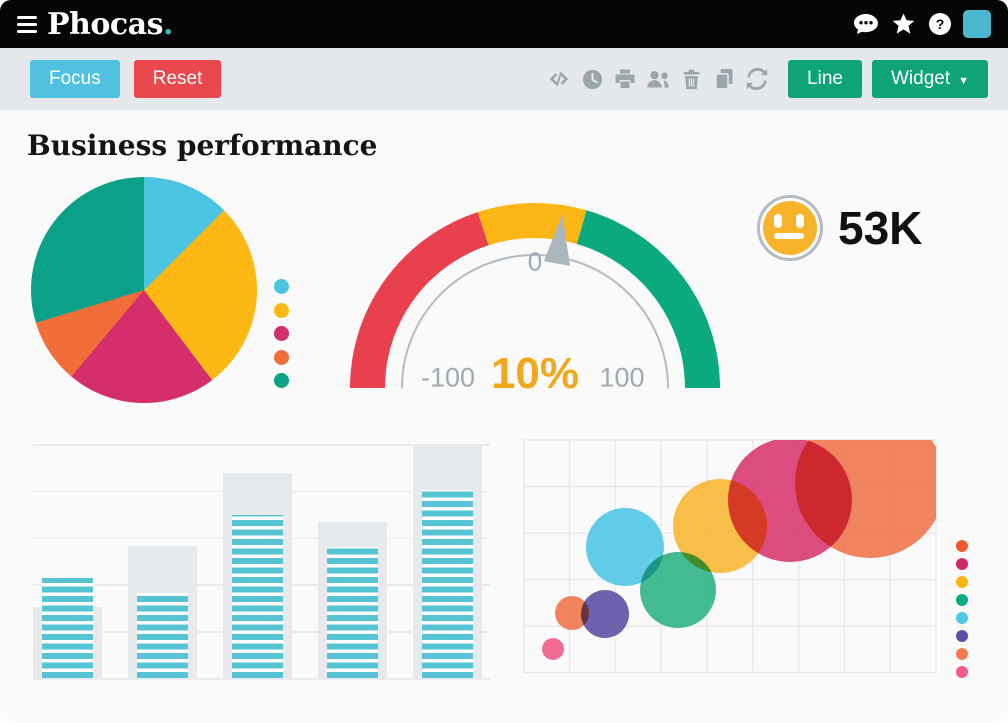 The width and height of the screenshot is (1008, 723). Describe the element at coordinates (903, 24) in the screenshot. I see `star-icon` at that location.